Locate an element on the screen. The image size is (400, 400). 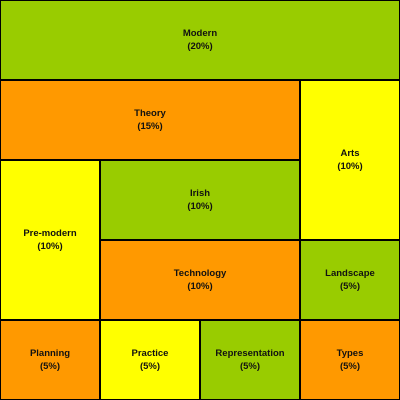
tile-label: Technology is located at coordinates (200, 273).